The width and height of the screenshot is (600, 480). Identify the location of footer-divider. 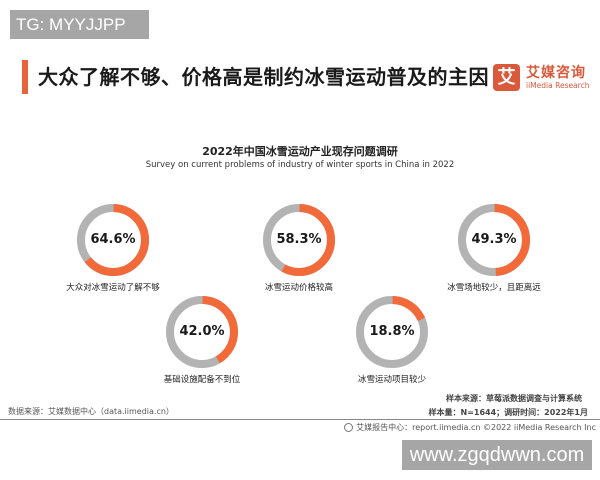
(300, 419).